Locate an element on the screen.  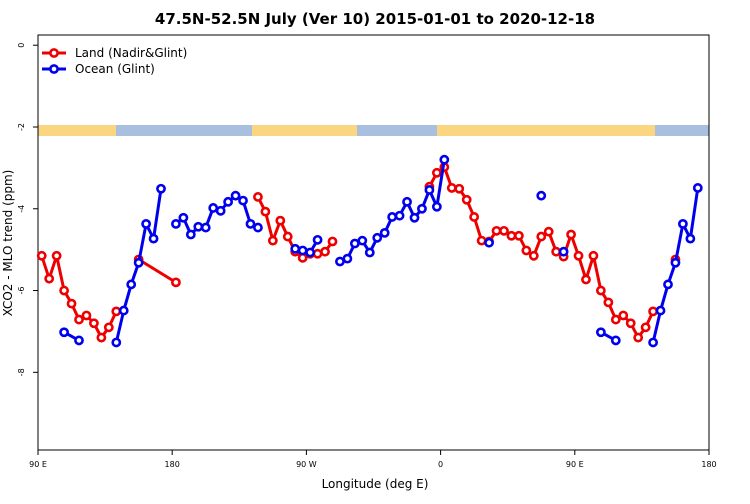
x-tick-label: 90 W is located at coordinates (306, 464).